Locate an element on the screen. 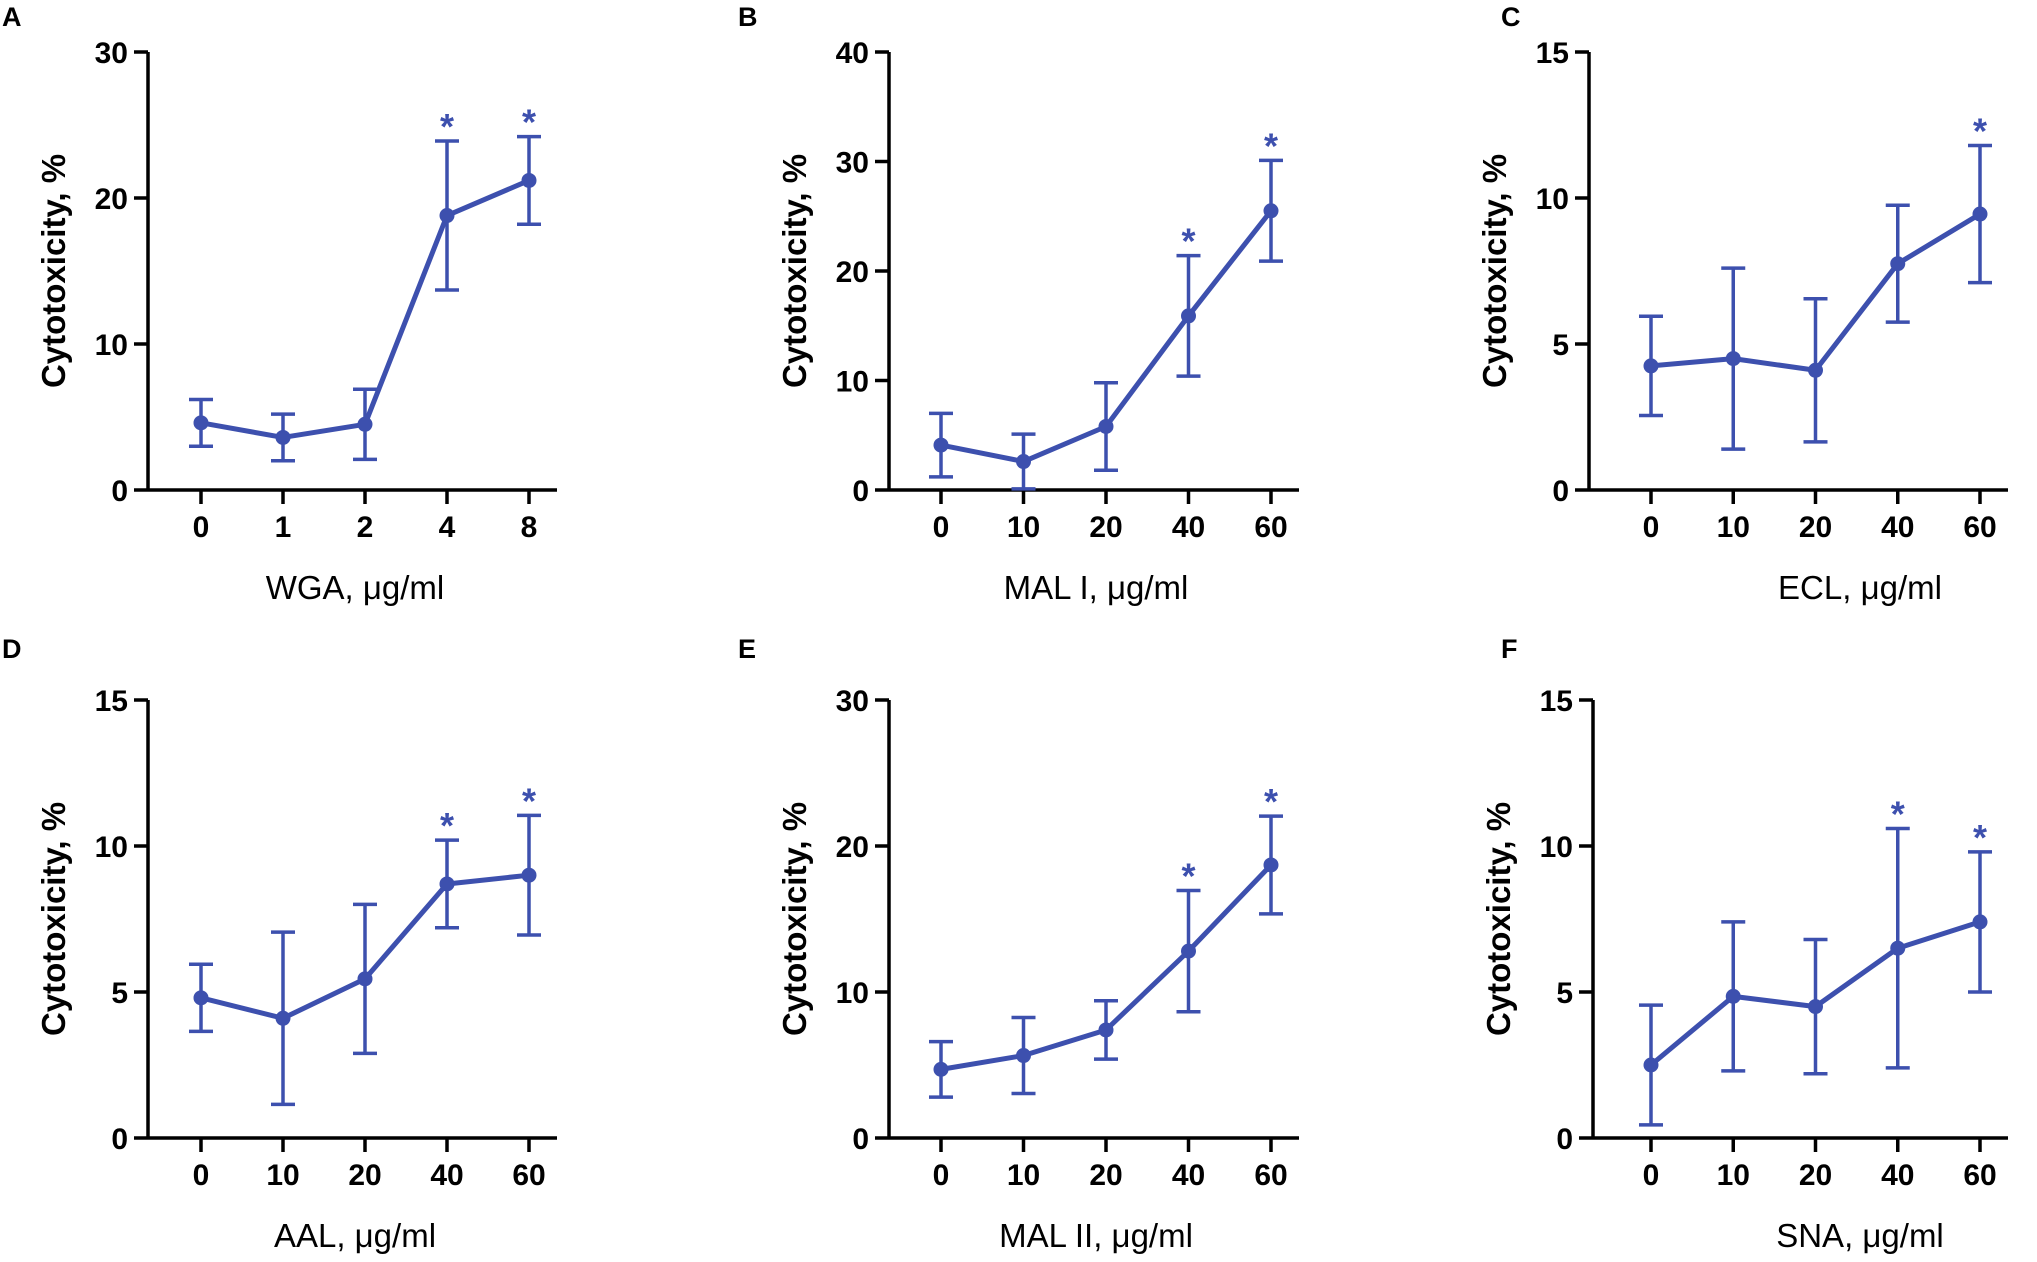 This screenshot has height=1262, width=2037. panel-a: A 0 10 20 30 0 1 2 4 8 WGA, μg/ml Cytotoxicity, % * * is located at coordinates (279, 304).